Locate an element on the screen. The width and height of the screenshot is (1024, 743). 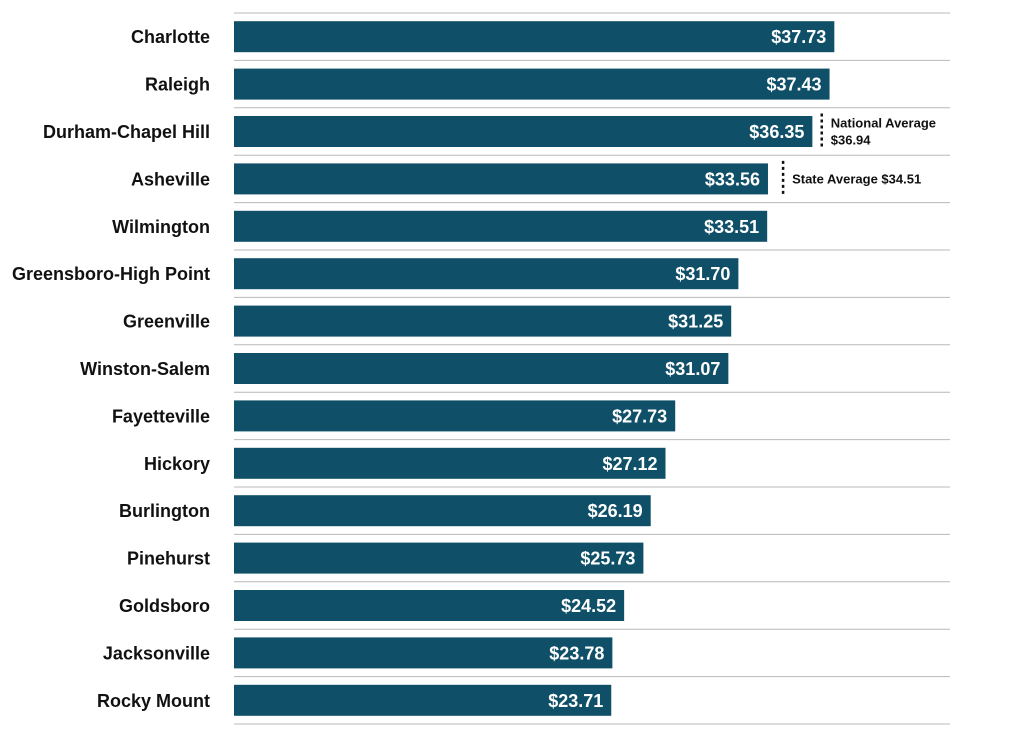
value-label: $31.07 is located at coordinates (692, 369).